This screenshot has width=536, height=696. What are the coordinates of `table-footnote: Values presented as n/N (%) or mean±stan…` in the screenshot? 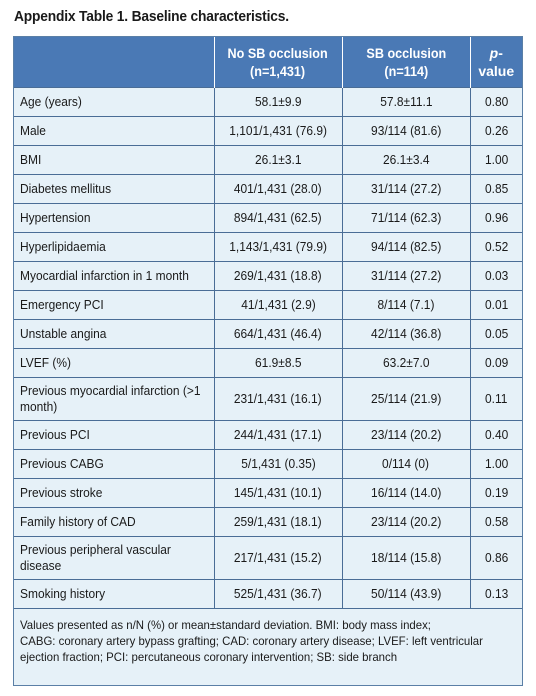 It's located at (268, 639).